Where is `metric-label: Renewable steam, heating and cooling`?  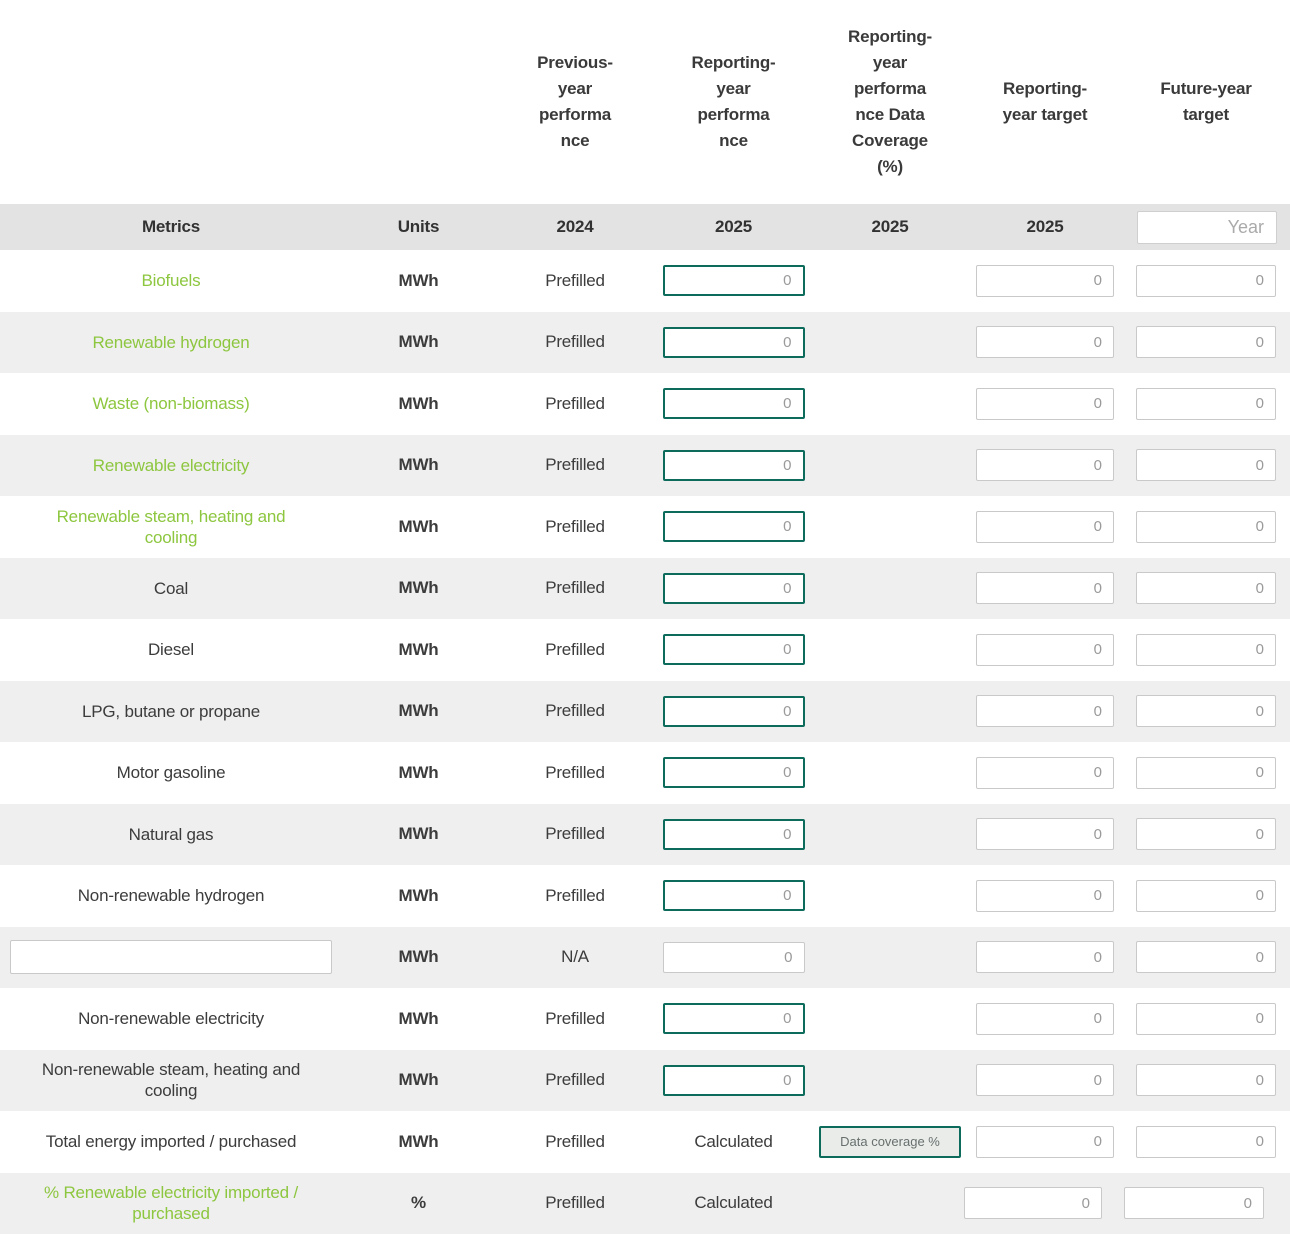
metric-label: Renewable steam, heating and cooling is located at coordinates (171, 526).